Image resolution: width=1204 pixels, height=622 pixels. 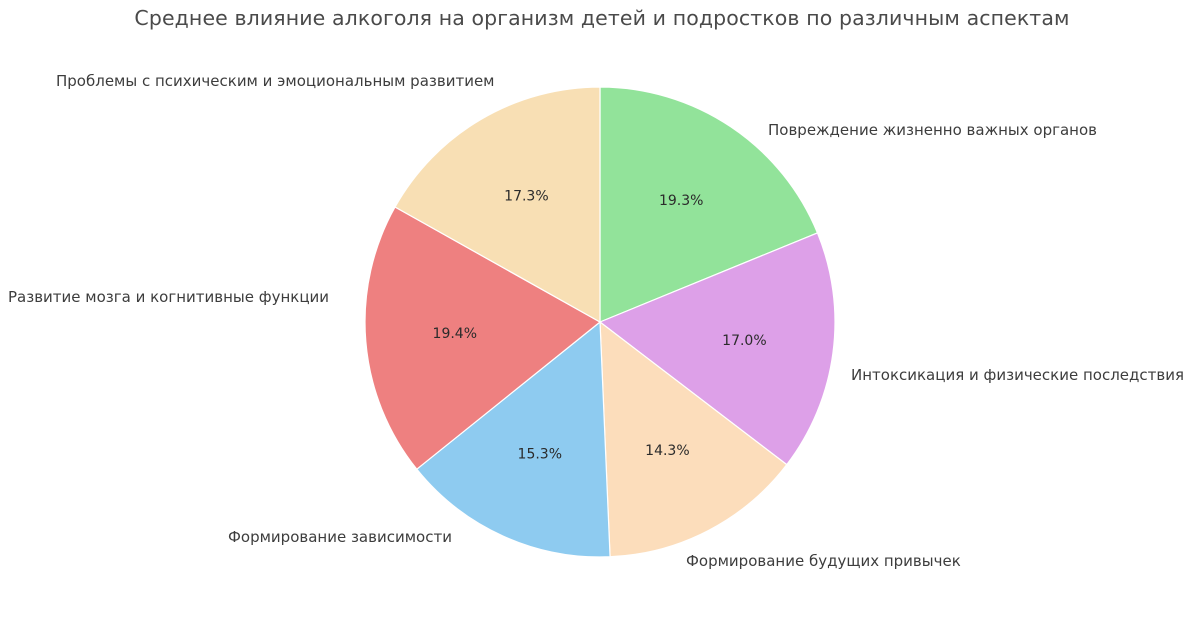 I want to click on pie-slice-percent-label: 14.3%, so click(x=667, y=451).